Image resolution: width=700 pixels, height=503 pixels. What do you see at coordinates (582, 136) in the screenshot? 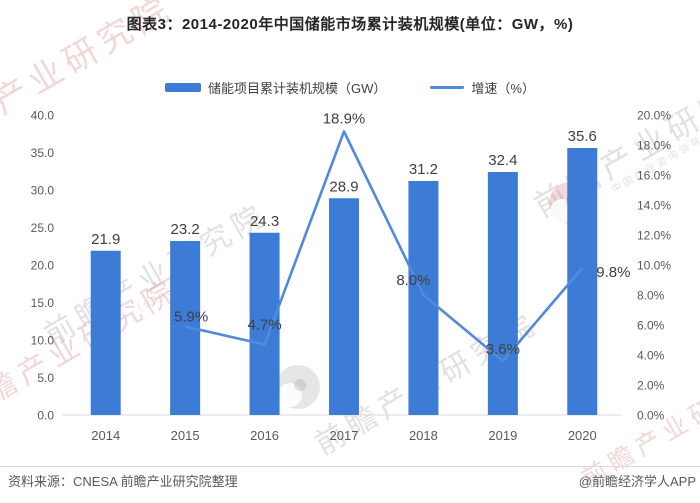
I see `bar-value-label: 35.6` at bounding box center [582, 136].